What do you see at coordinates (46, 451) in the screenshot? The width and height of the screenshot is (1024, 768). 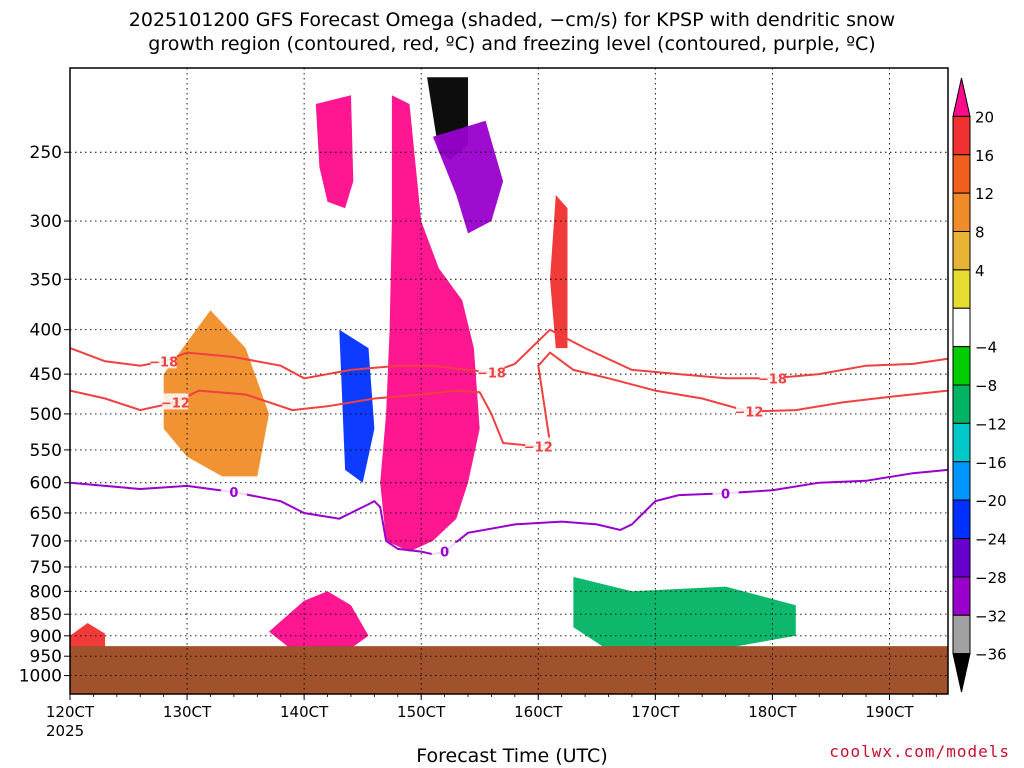 I see `y-tick-label-550: 550` at bounding box center [46, 451].